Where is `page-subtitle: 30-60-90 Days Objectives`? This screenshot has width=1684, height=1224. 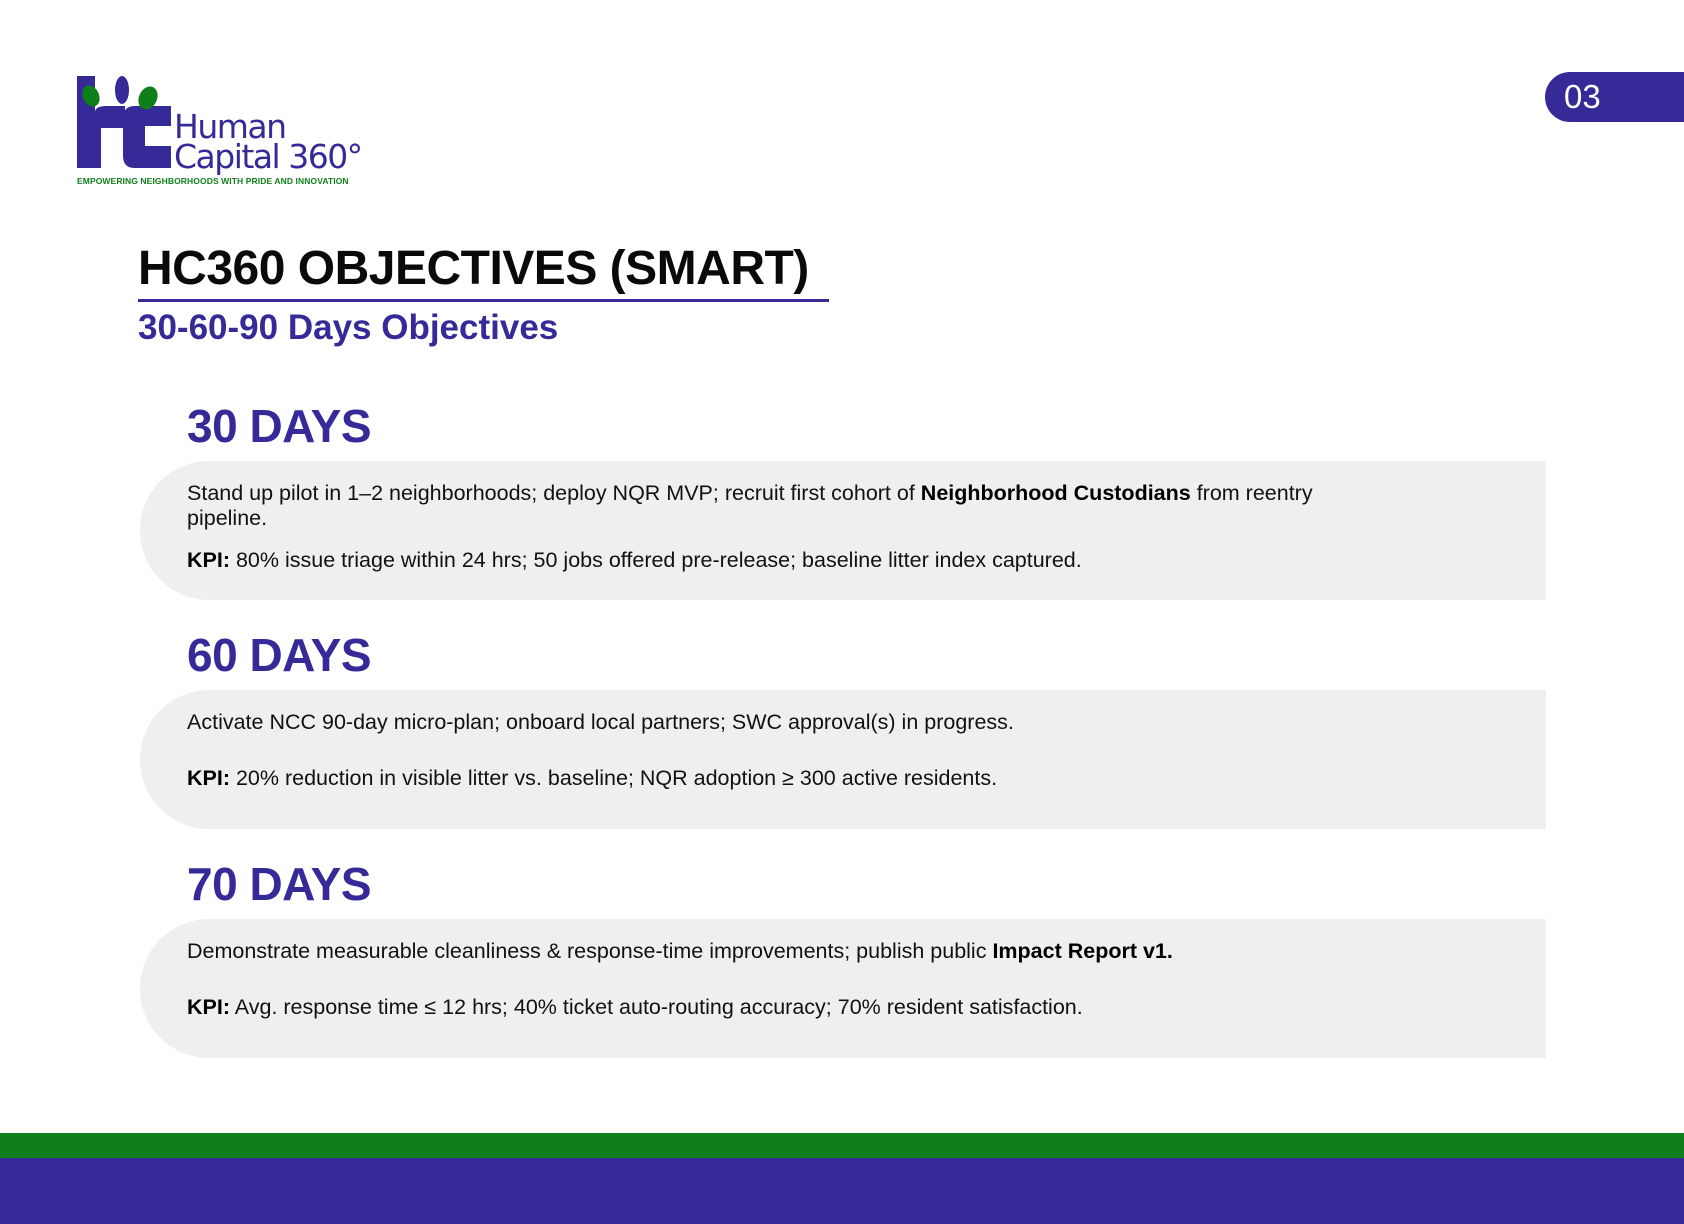
page-subtitle: 30-60-90 Days Objectives is located at coordinates (348, 327).